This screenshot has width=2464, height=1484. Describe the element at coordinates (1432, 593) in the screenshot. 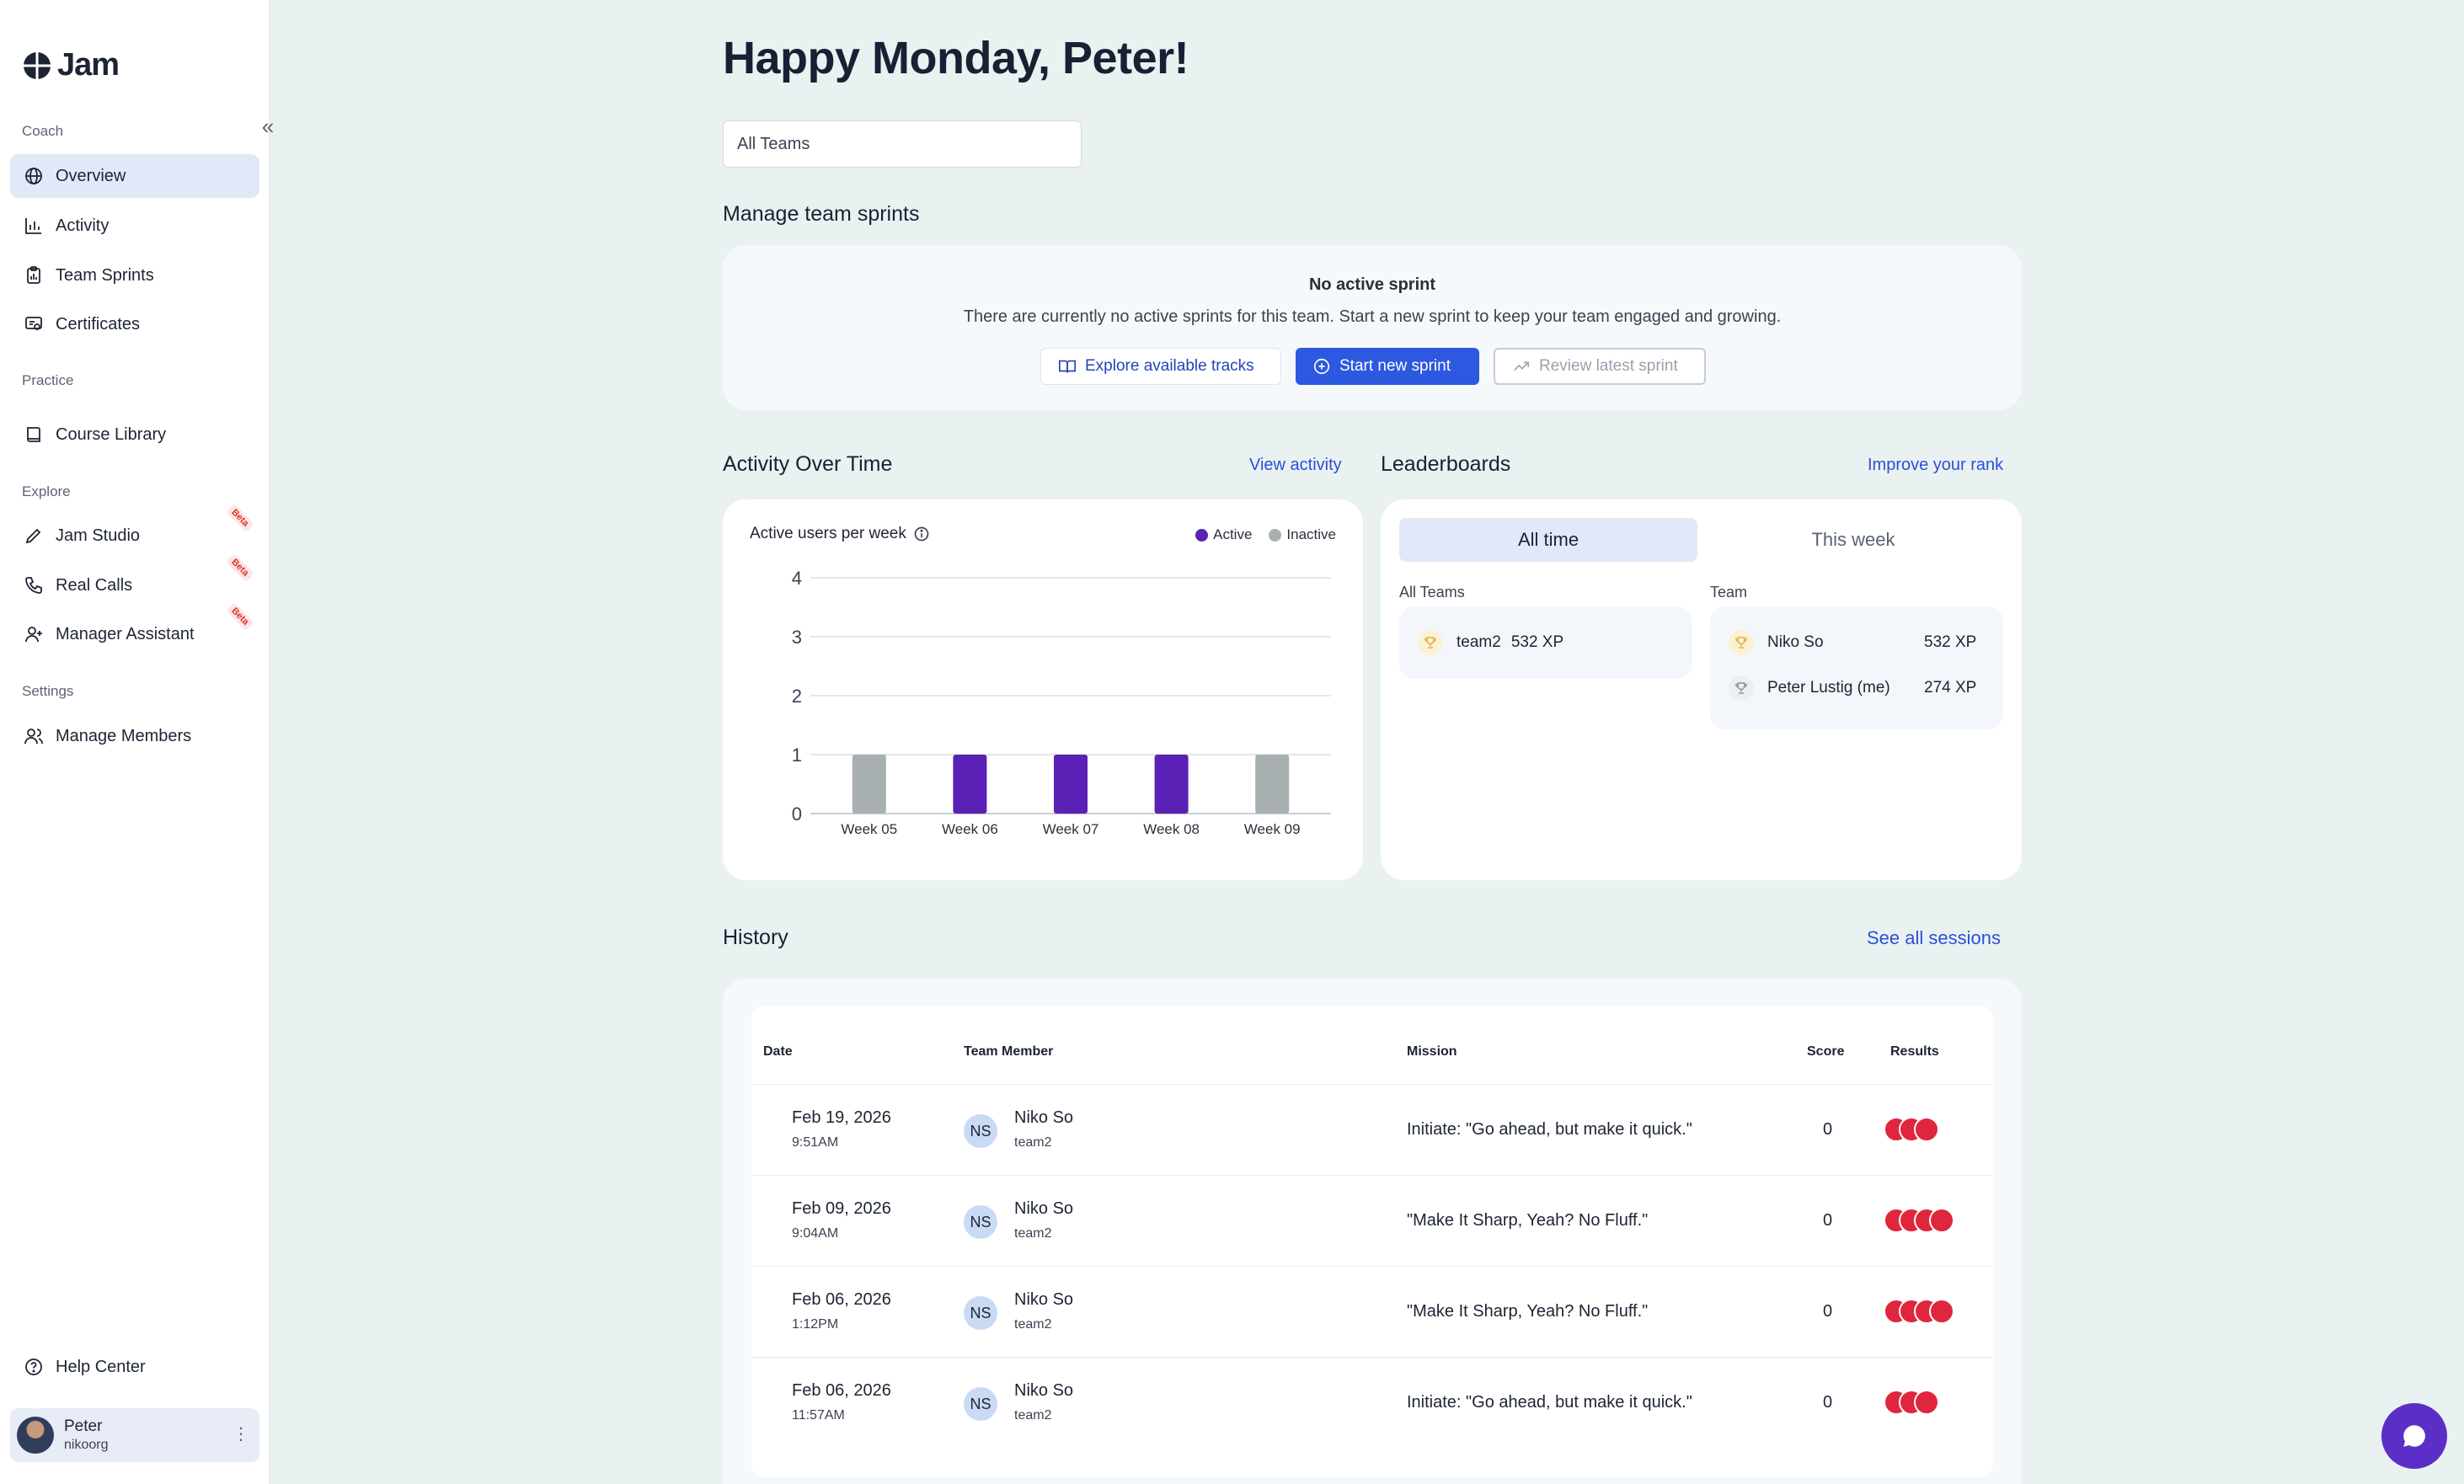

I see `all-teams-label: All Teams` at that location.